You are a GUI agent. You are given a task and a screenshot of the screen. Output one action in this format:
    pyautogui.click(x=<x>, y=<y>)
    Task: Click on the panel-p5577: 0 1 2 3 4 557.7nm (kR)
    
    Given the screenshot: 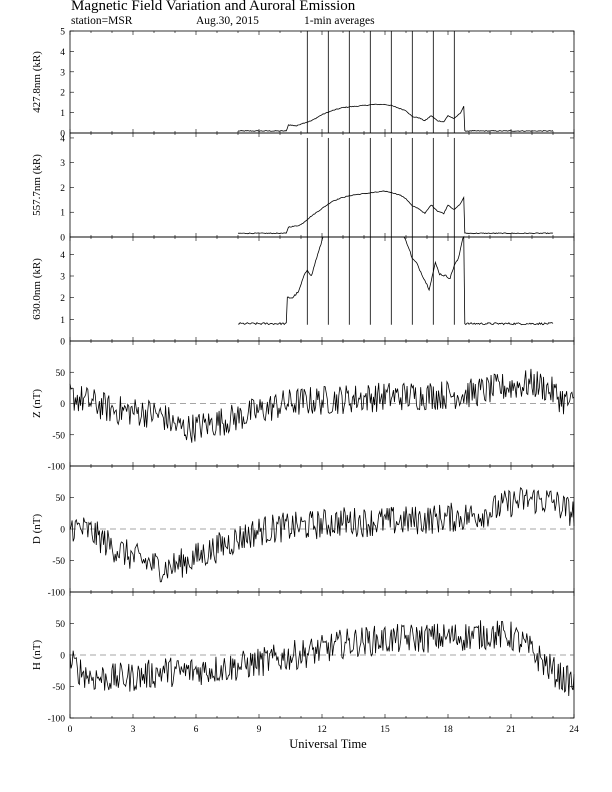 What is the action you would take?
    pyautogui.click(x=303, y=188)
    